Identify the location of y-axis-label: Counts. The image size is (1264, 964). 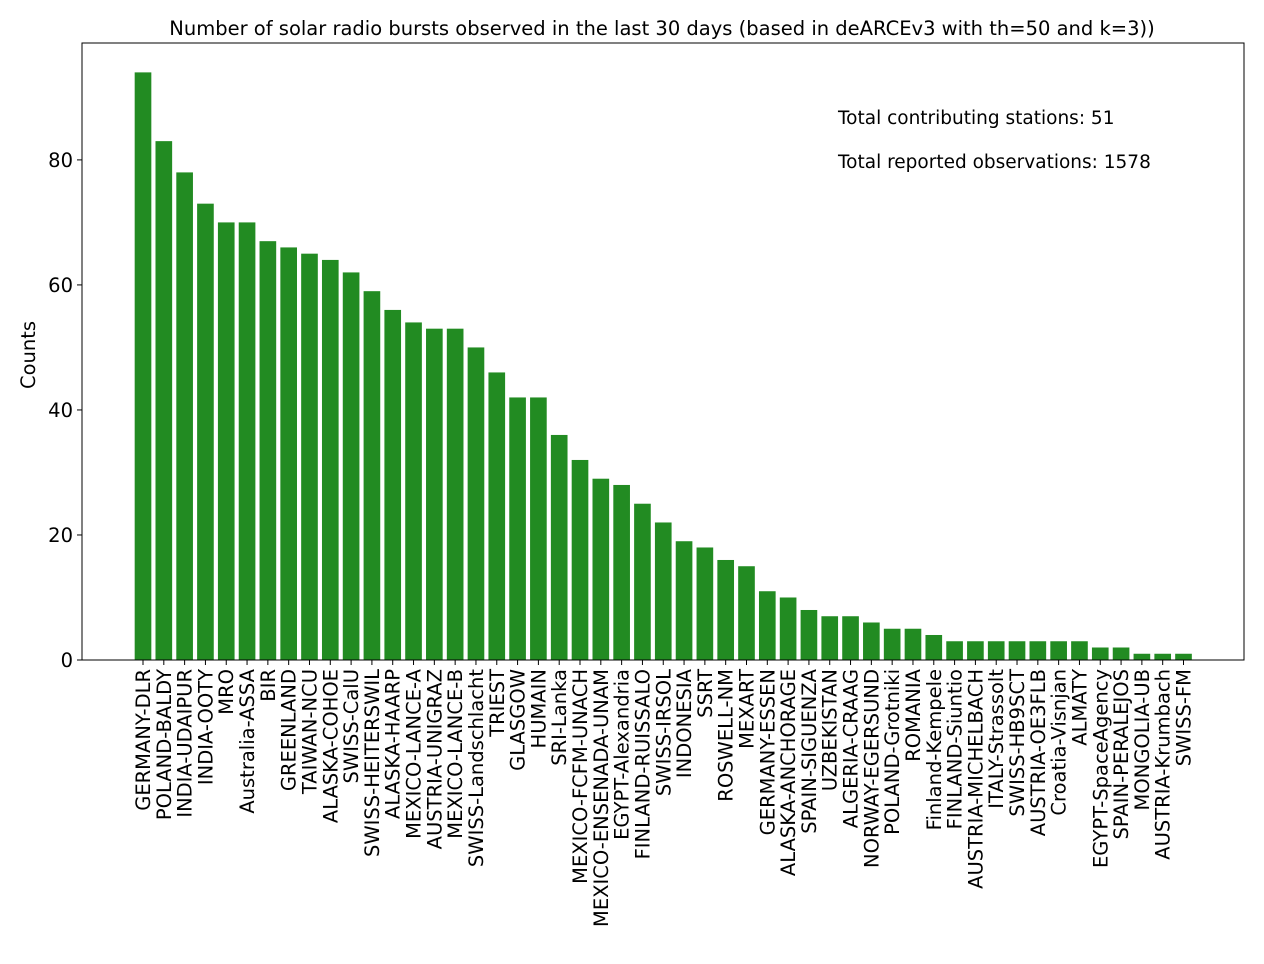
(28, 355).